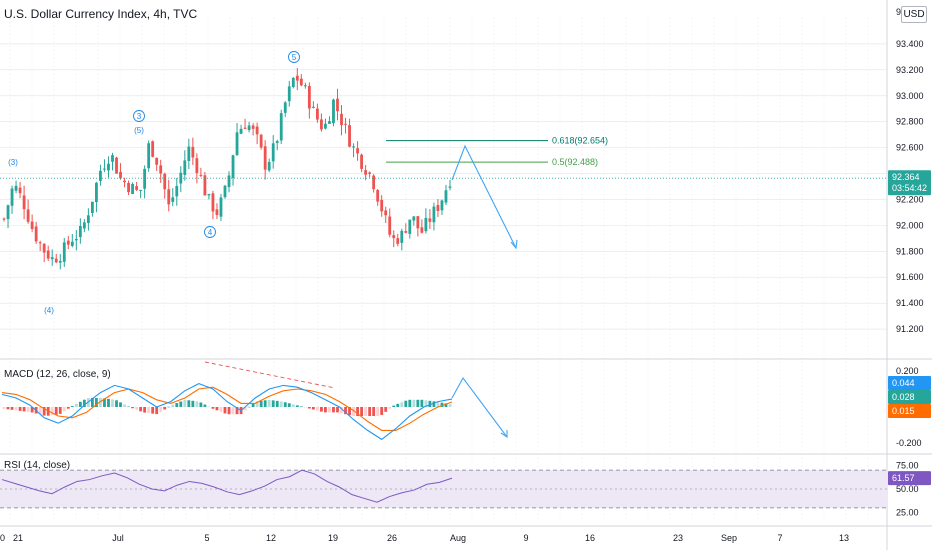 This screenshot has width=932, height=550. I want to click on time-axis-tick: 19, so click(333, 538).